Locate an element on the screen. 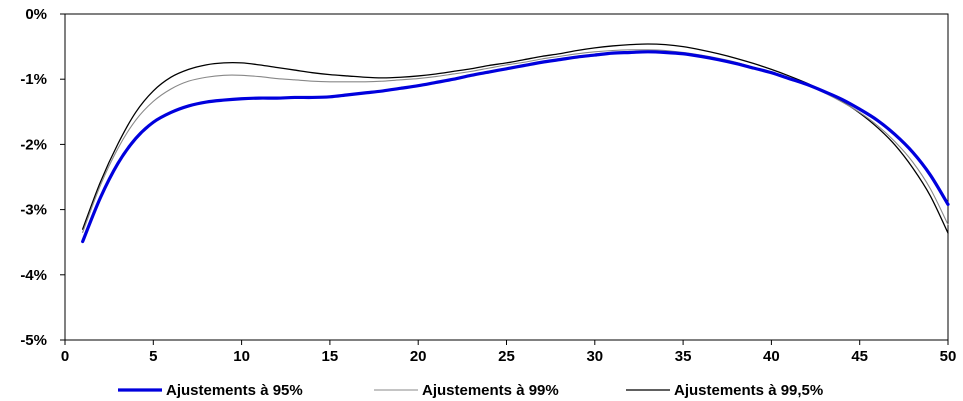 Image resolution: width=963 pixels, height=401 pixels. x-tick-label: 40 is located at coordinates (771, 356).